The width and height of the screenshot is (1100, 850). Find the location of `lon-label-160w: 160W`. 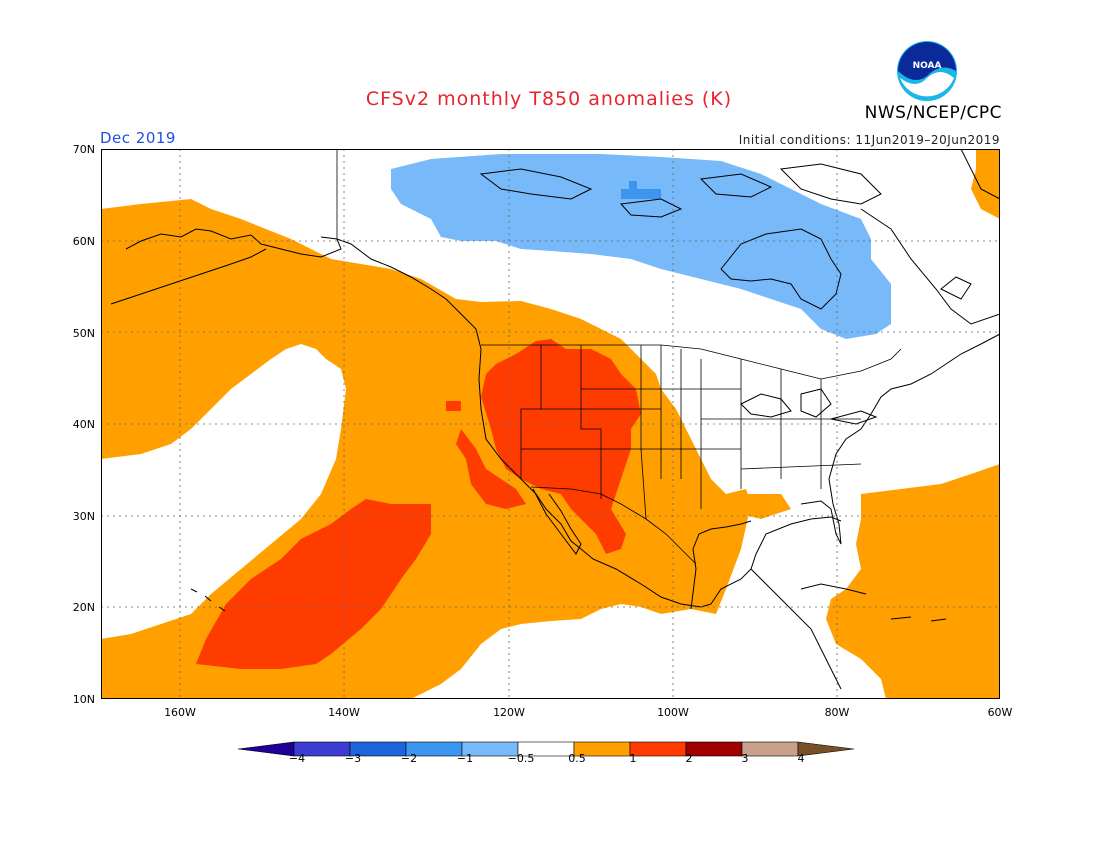

lon-label-160w: 160W is located at coordinates (180, 712).